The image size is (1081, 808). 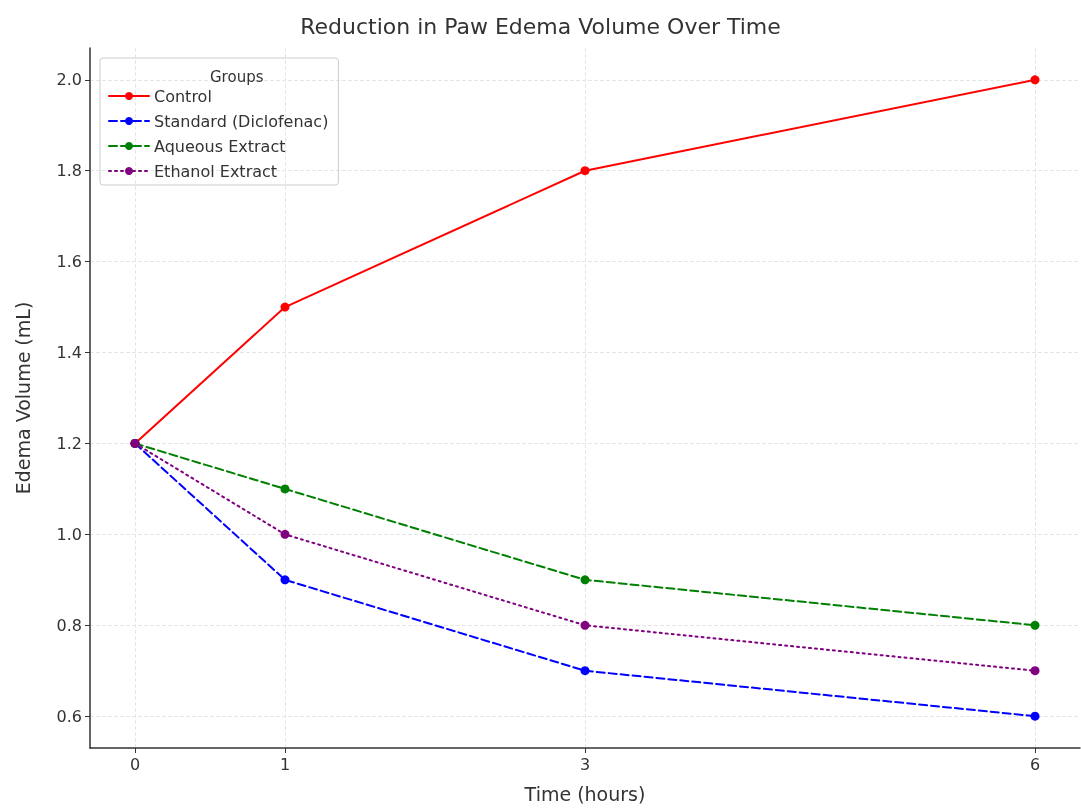 What do you see at coordinates (69, 262) in the screenshot?
I see `y-tick-label: 1.6` at bounding box center [69, 262].